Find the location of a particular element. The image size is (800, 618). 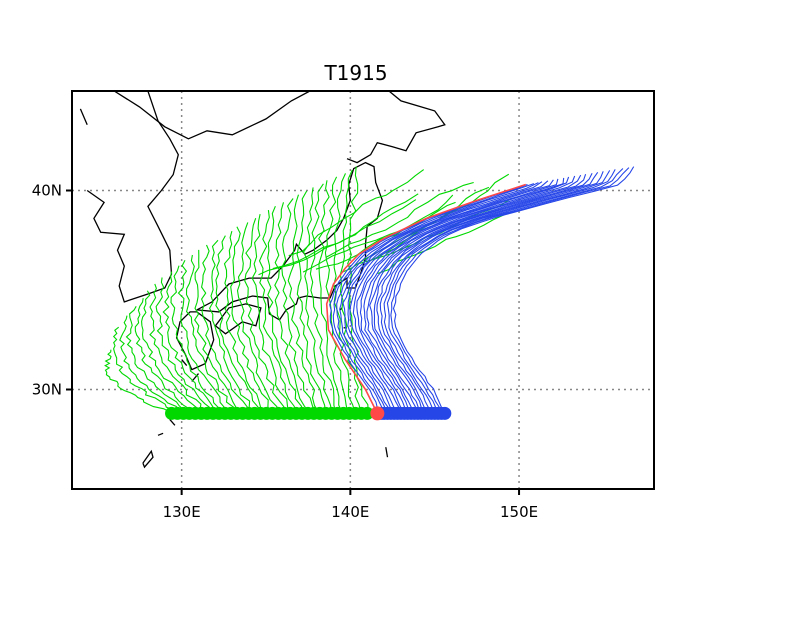

x-tick-label: 150E is located at coordinates (519, 512).